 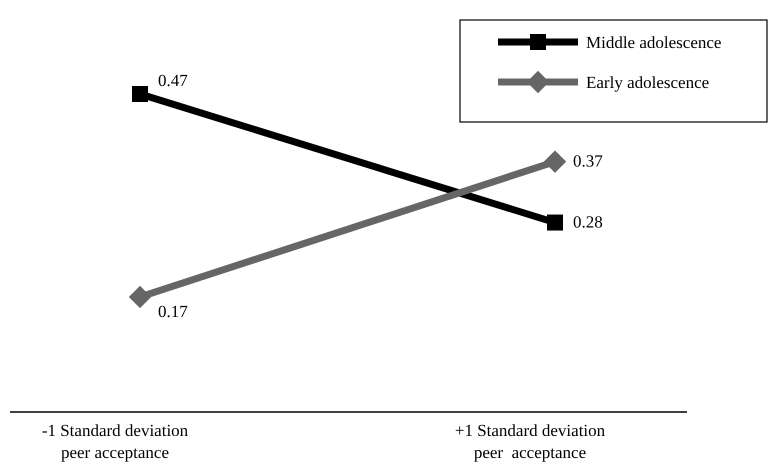 What do you see at coordinates (115, 441) in the screenshot?
I see `x-tick-label: -1 Standard deviation peer acceptance` at bounding box center [115, 441].